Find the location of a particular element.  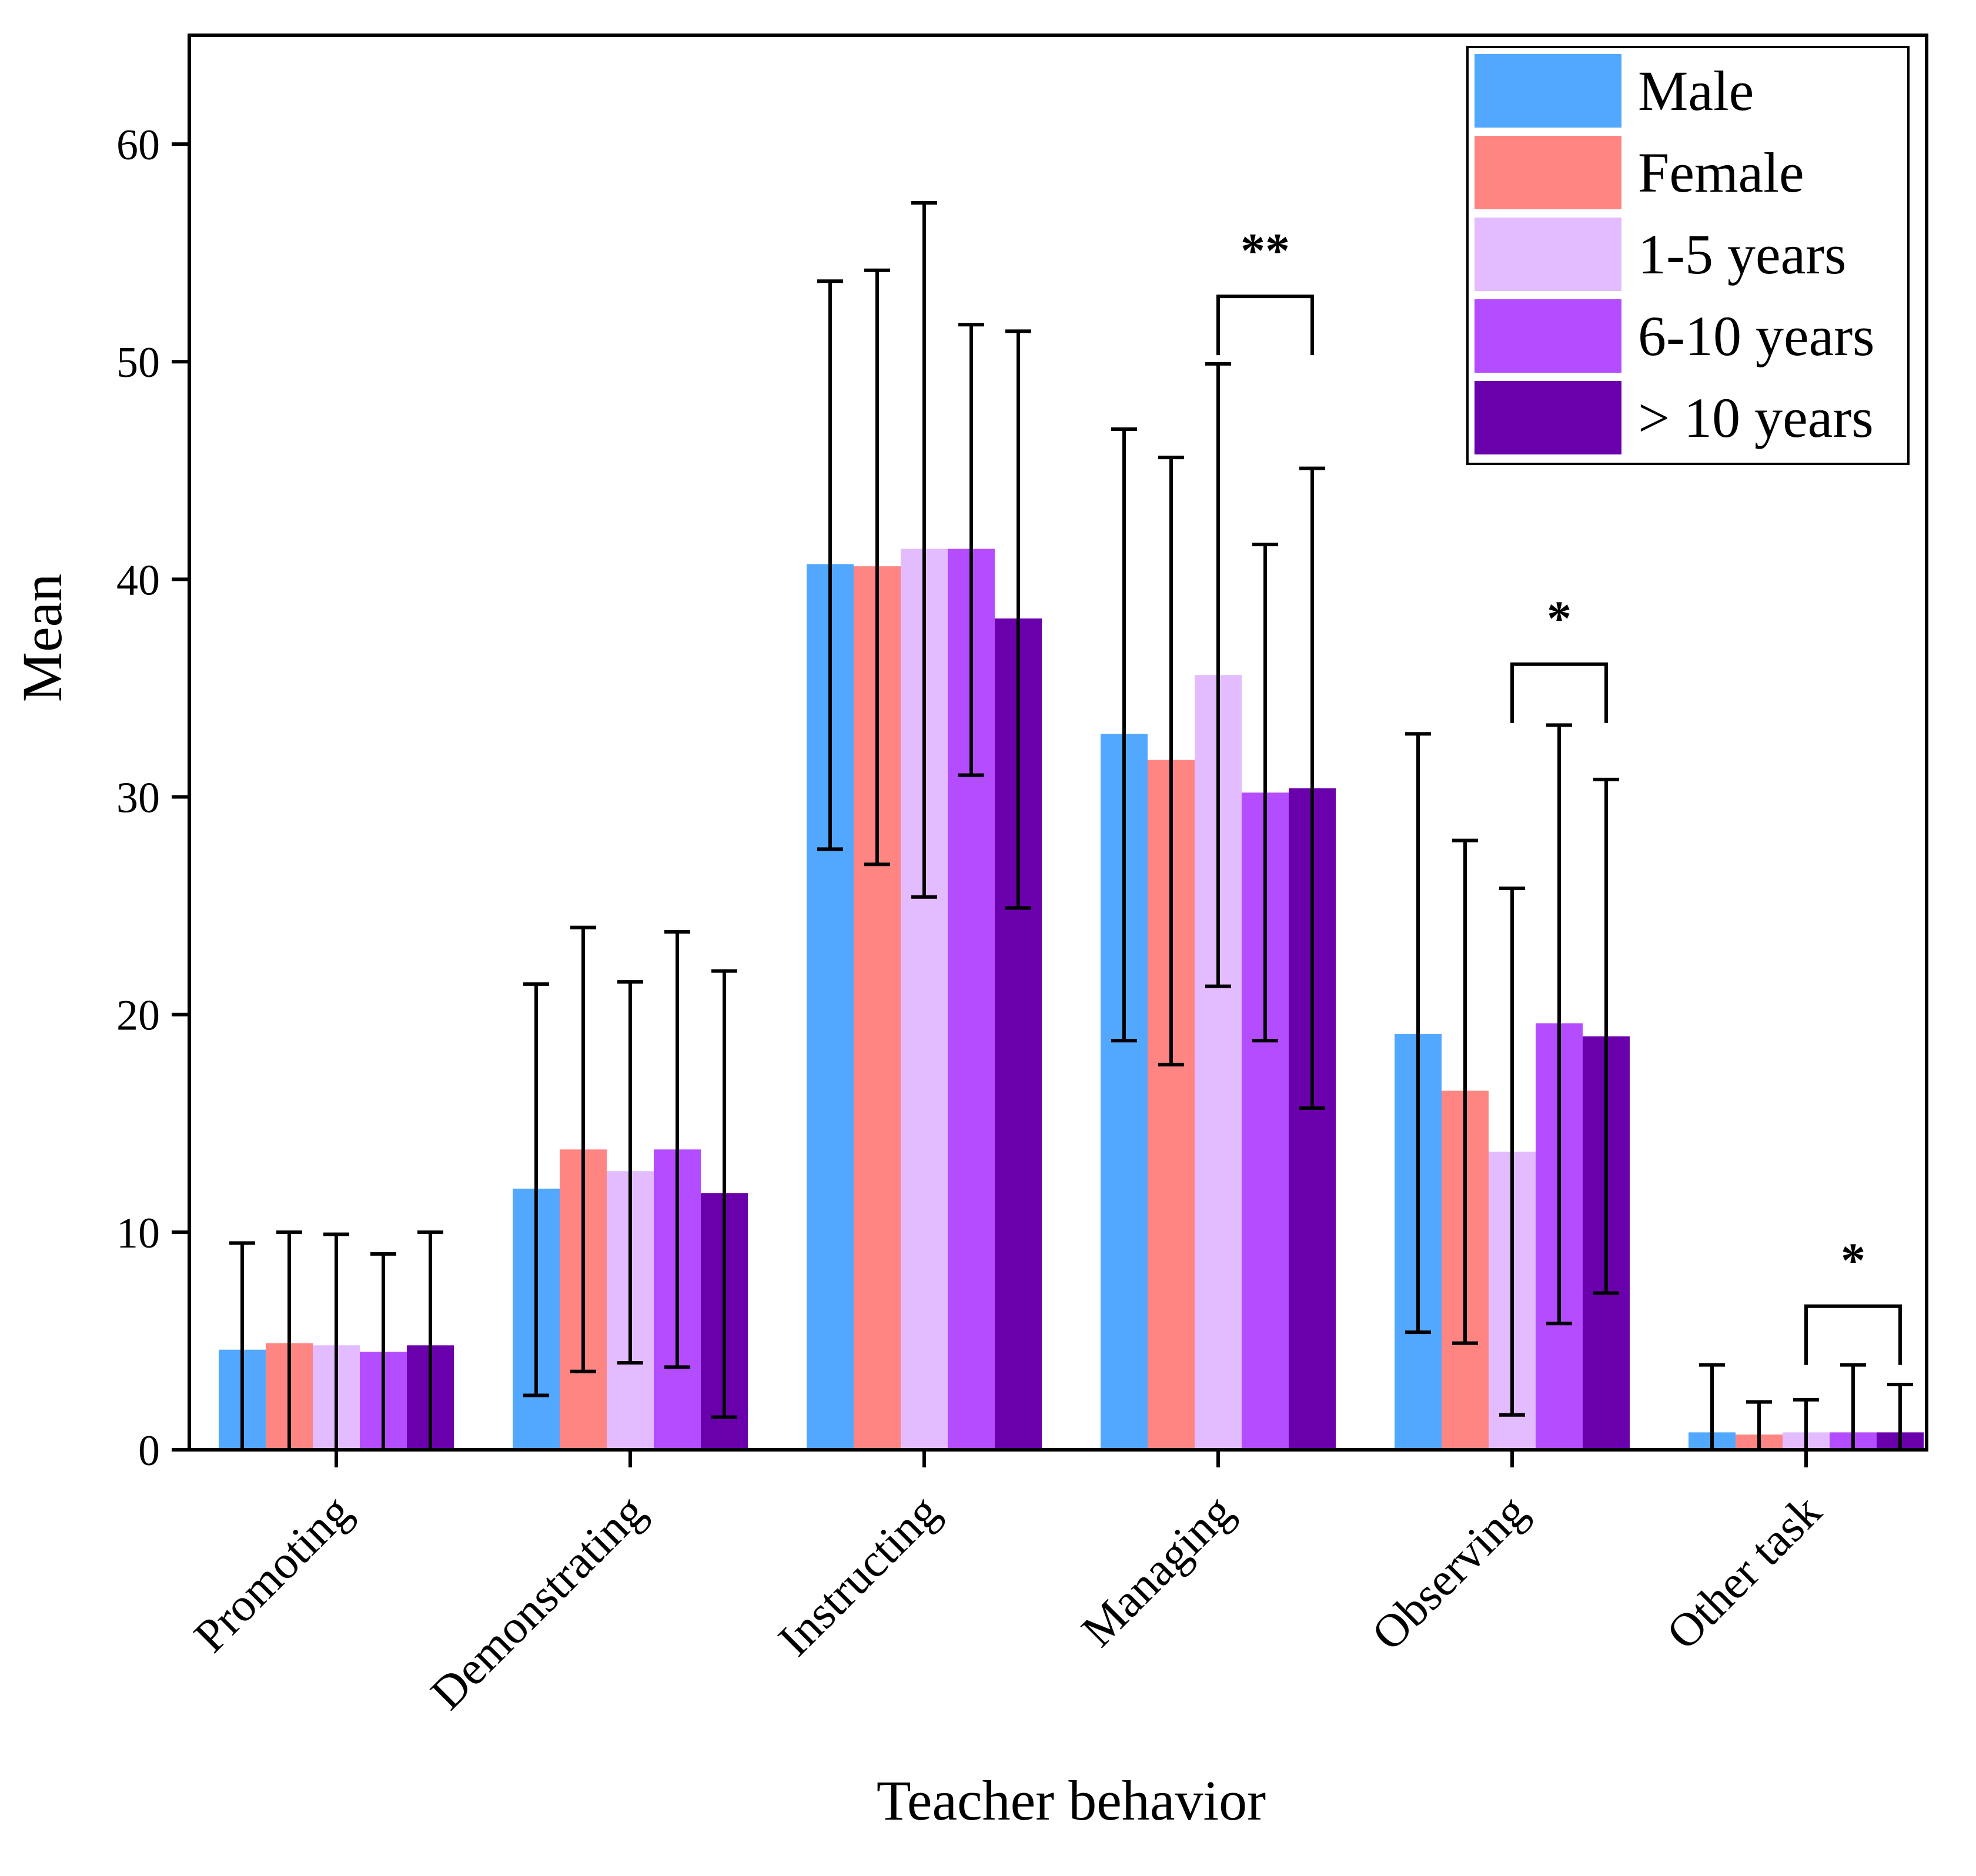

y-tick-label-50: 50 is located at coordinates (138, 363).